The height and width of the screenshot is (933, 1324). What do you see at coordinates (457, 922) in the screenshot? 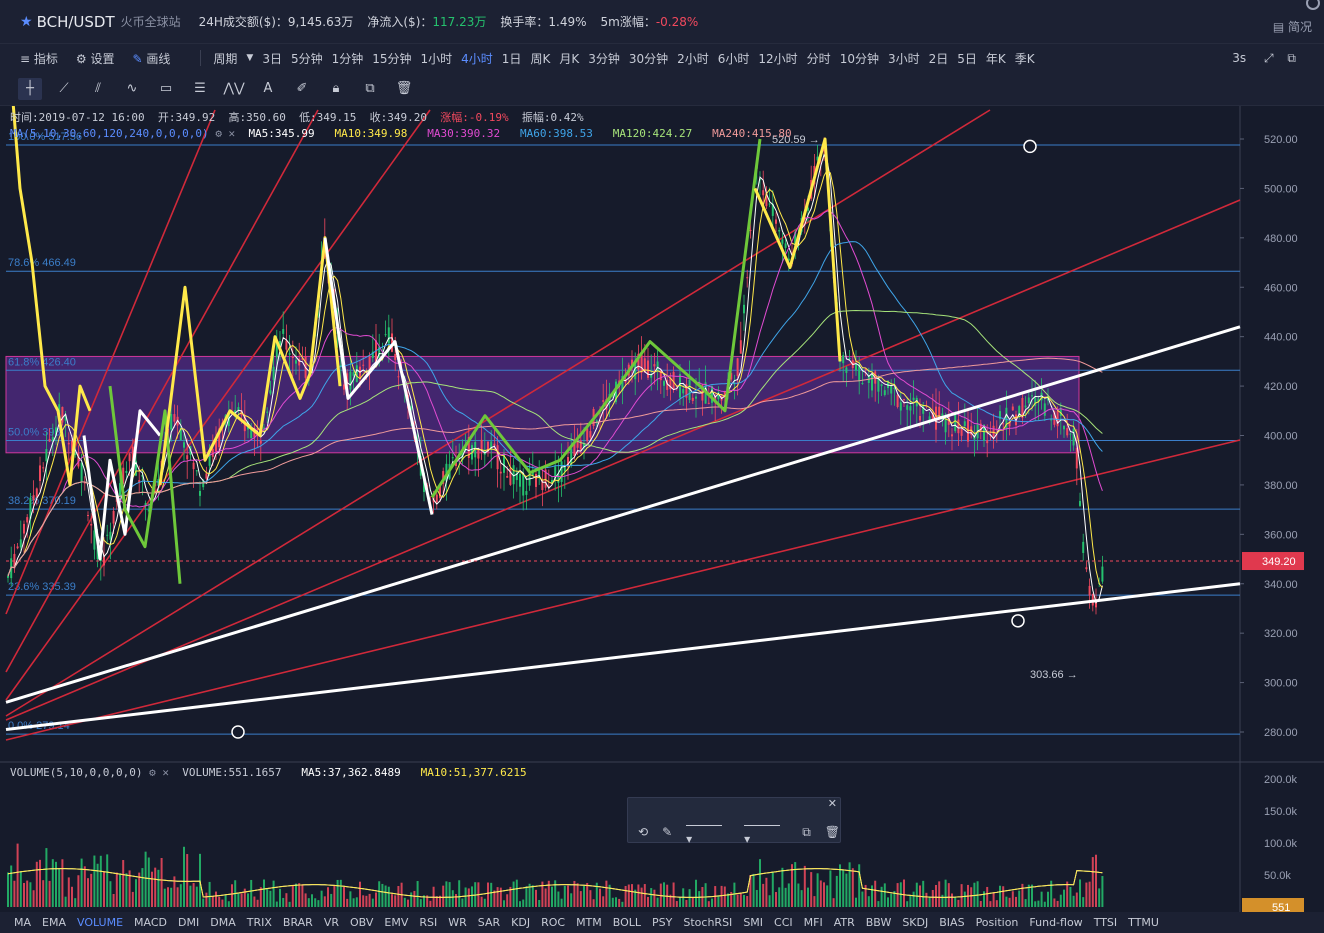
I see `indicator-tab-12: WR` at bounding box center [457, 922].